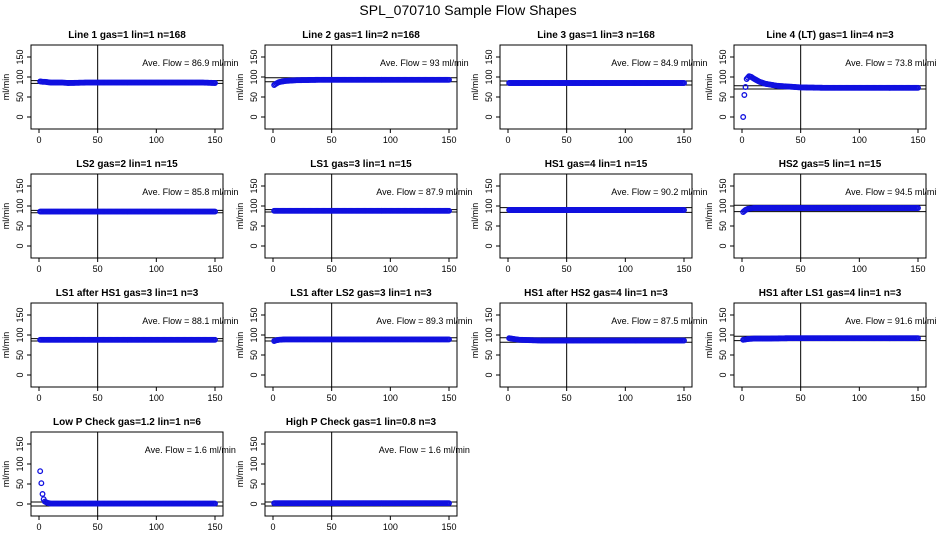 Image resolution: width=936 pixels, height=540 pixels. What do you see at coordinates (361, 293) in the screenshot?
I see `panel-title: LS1 after LS2 gas=3 lin=1 n=3` at bounding box center [361, 293].